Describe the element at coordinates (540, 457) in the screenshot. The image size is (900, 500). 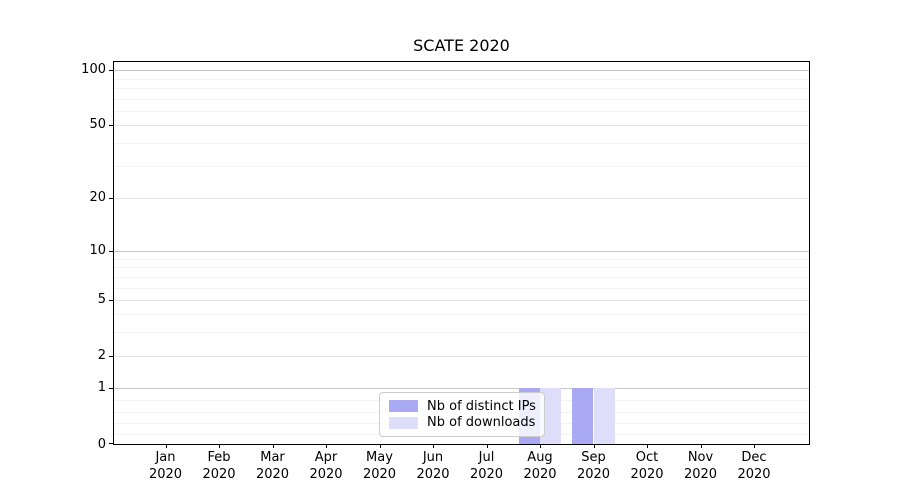
I see `x-tick-month: Aug` at that location.